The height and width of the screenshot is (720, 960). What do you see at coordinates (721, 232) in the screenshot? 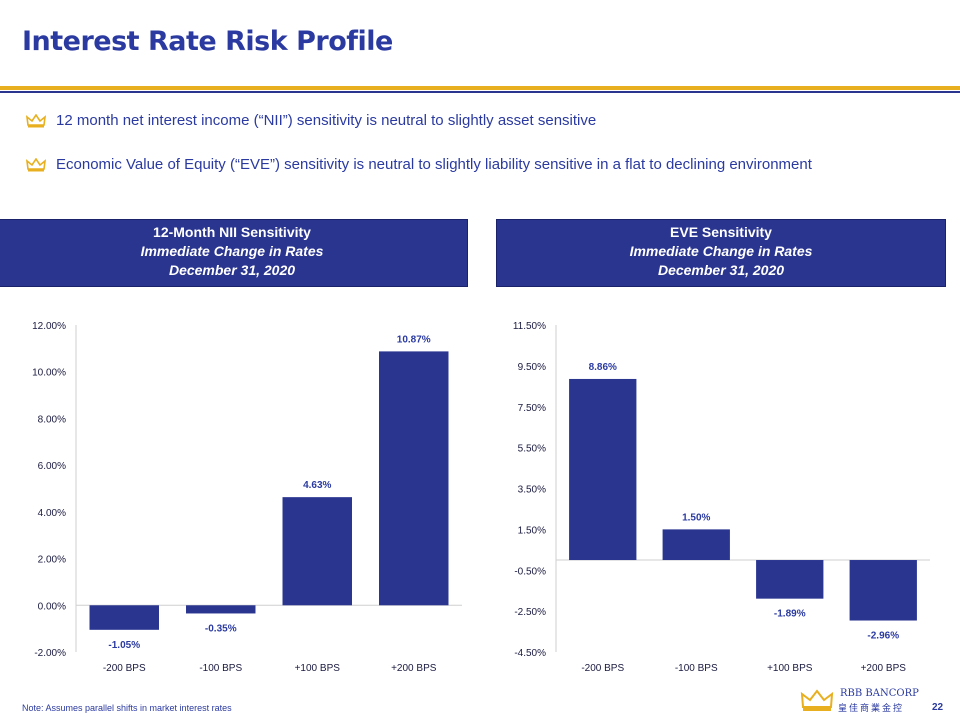
I see `panel-title: EVE Sensitivity` at bounding box center [721, 232].